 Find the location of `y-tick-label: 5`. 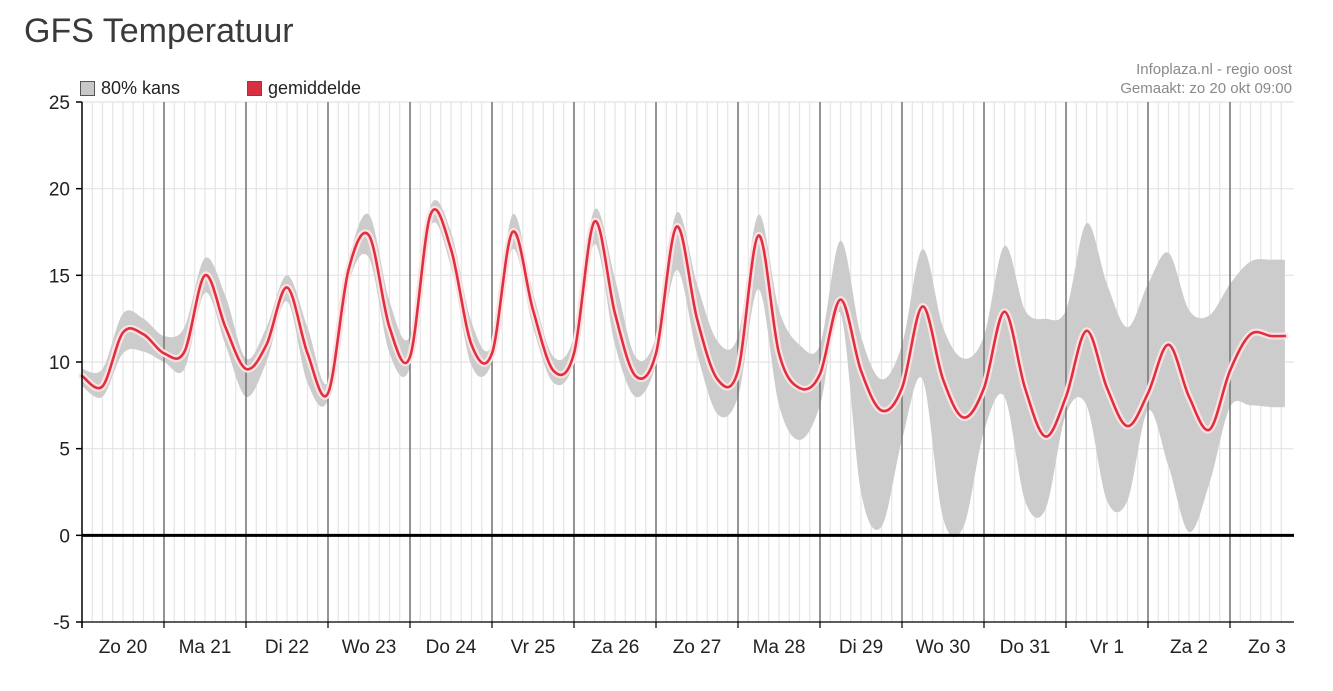

y-tick-label: 5 is located at coordinates (64, 450).